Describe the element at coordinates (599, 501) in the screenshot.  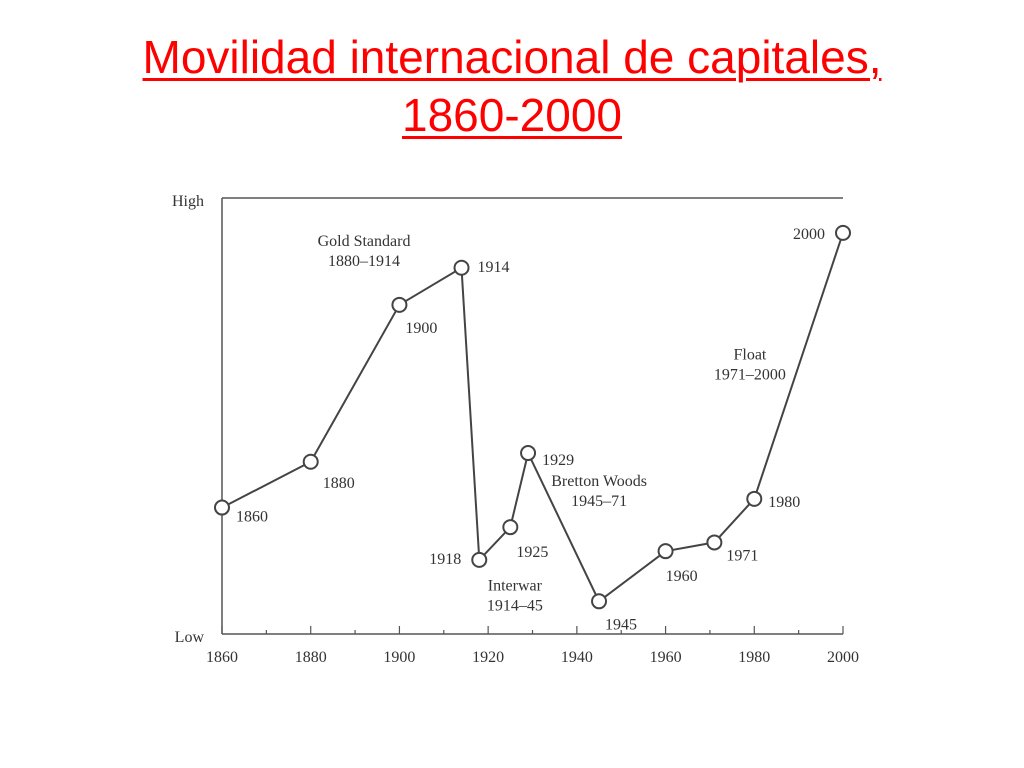
I see `era-annotation-line: 1945–71` at that location.